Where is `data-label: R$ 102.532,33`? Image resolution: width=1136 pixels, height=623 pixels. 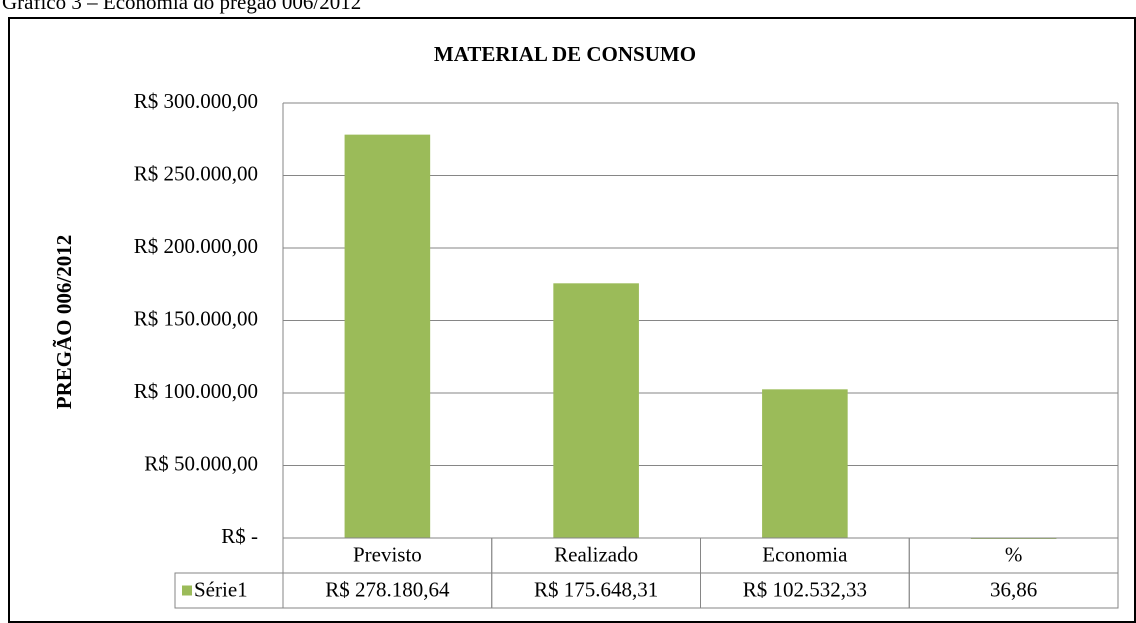 data-label: R$ 102.532,33 is located at coordinates (805, 589).